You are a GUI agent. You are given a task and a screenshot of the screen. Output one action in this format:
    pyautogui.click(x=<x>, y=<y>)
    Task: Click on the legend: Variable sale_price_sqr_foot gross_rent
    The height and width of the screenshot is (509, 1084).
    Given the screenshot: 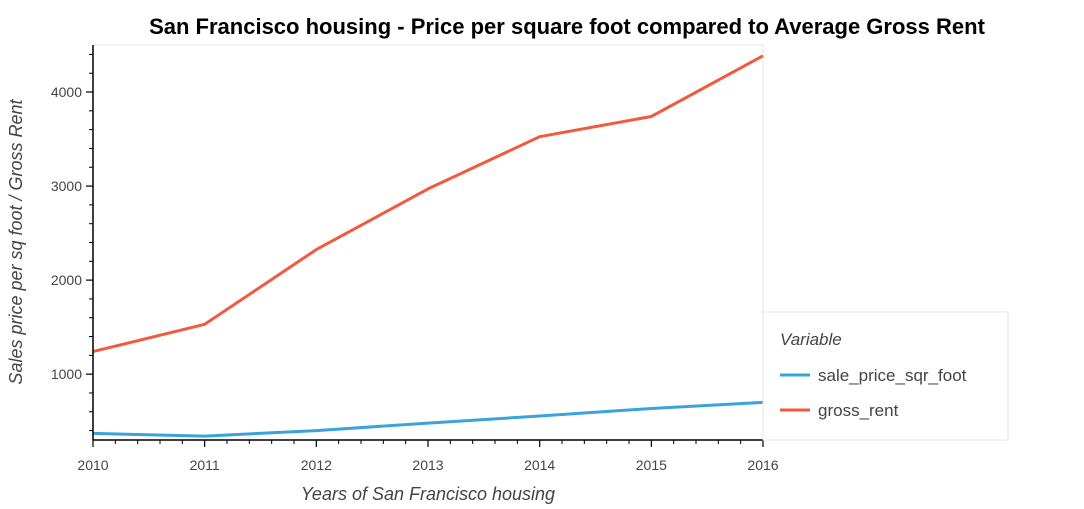 What is the action you would take?
    pyautogui.click(x=885, y=376)
    